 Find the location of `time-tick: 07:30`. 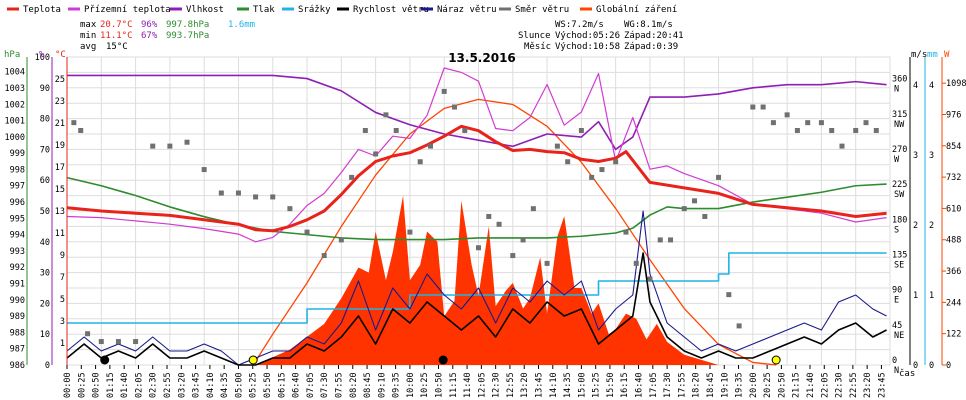

time-tick: 07:30 is located at coordinates (325, 385).